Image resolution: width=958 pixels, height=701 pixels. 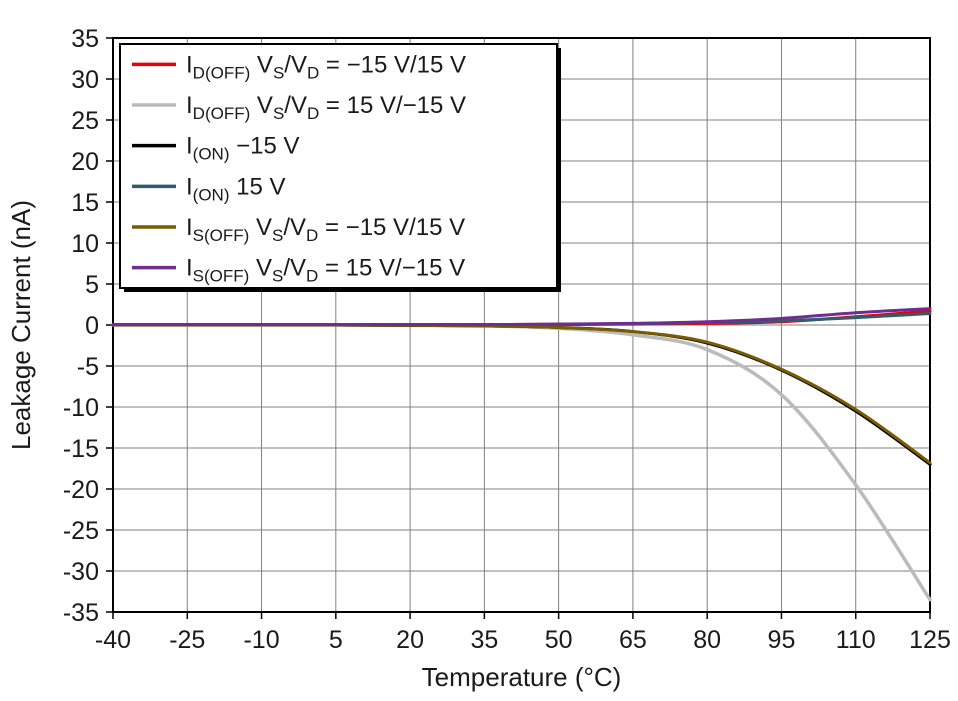 What do you see at coordinates (81, 408) in the screenshot?
I see `y-tick-label: -10` at bounding box center [81, 408].